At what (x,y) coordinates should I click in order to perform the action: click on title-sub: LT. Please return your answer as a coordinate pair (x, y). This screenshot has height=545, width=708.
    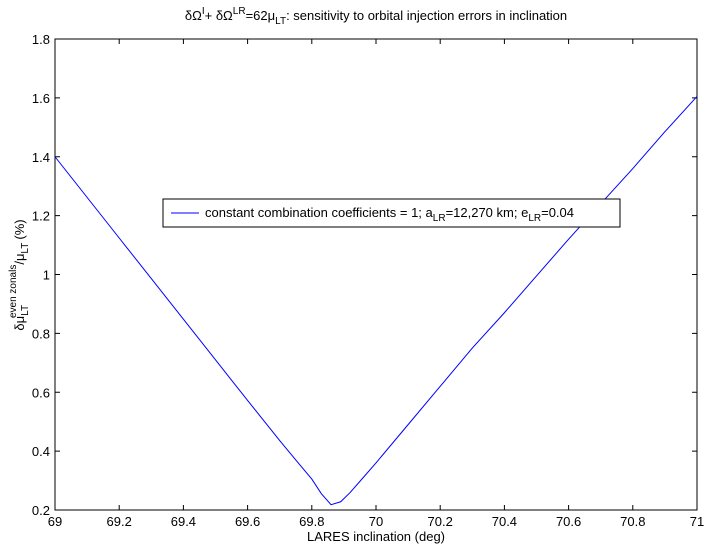
    Looking at the image, I should click on (280, 21).